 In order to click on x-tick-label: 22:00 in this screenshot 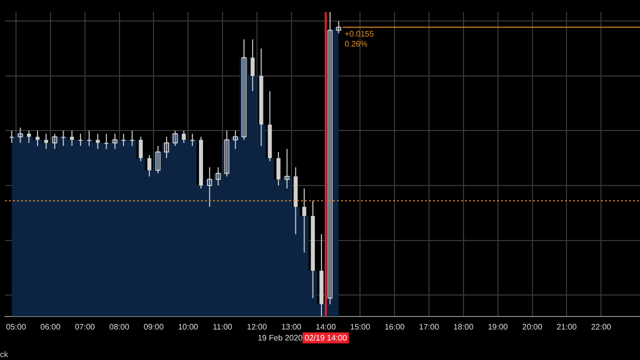, I will do `click(601, 327)`.